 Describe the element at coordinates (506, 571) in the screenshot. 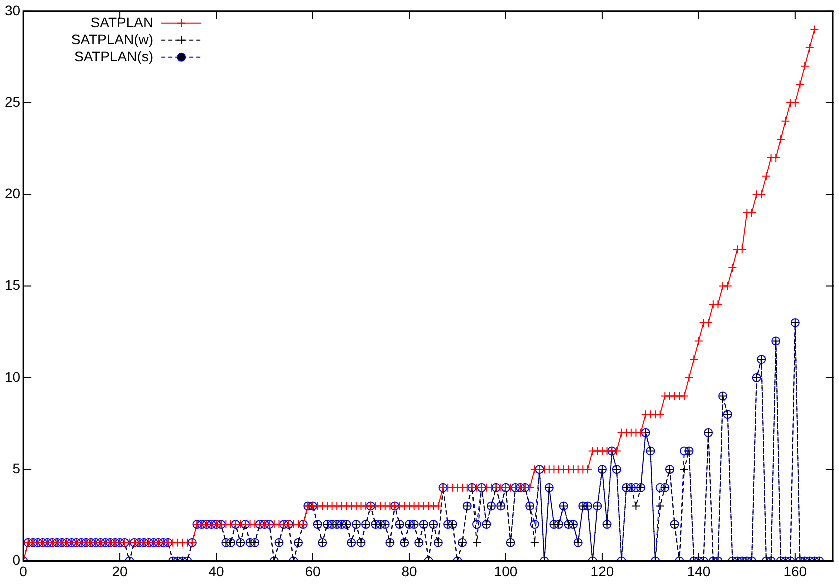

I see `x-tick-label: 100` at that location.